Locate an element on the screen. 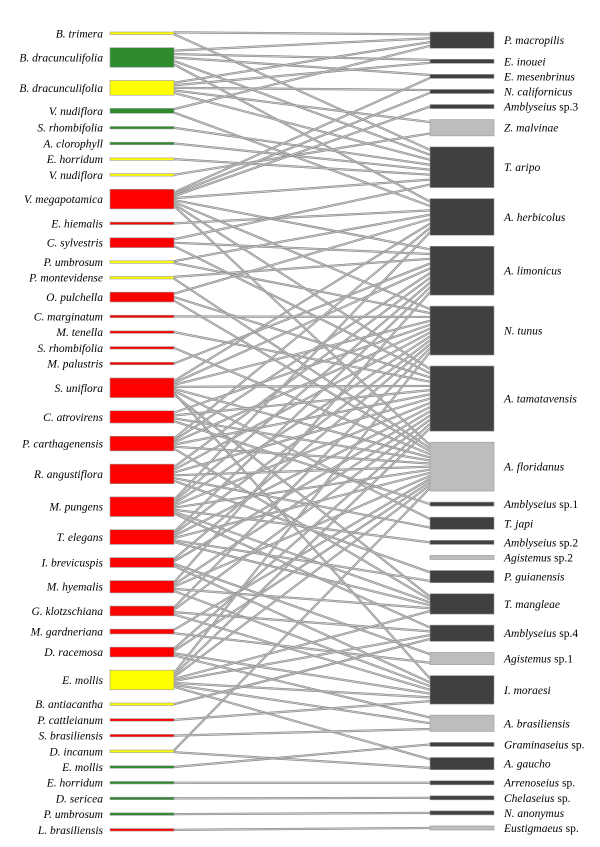 The width and height of the screenshot is (600, 847). mite-label: N. anonymus is located at coordinates (534, 814).